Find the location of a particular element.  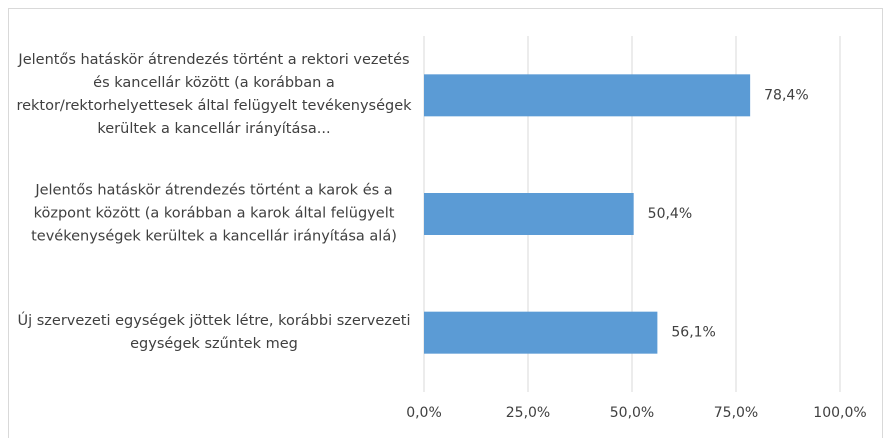

x-tick-label: 75,0% is located at coordinates (736, 413).